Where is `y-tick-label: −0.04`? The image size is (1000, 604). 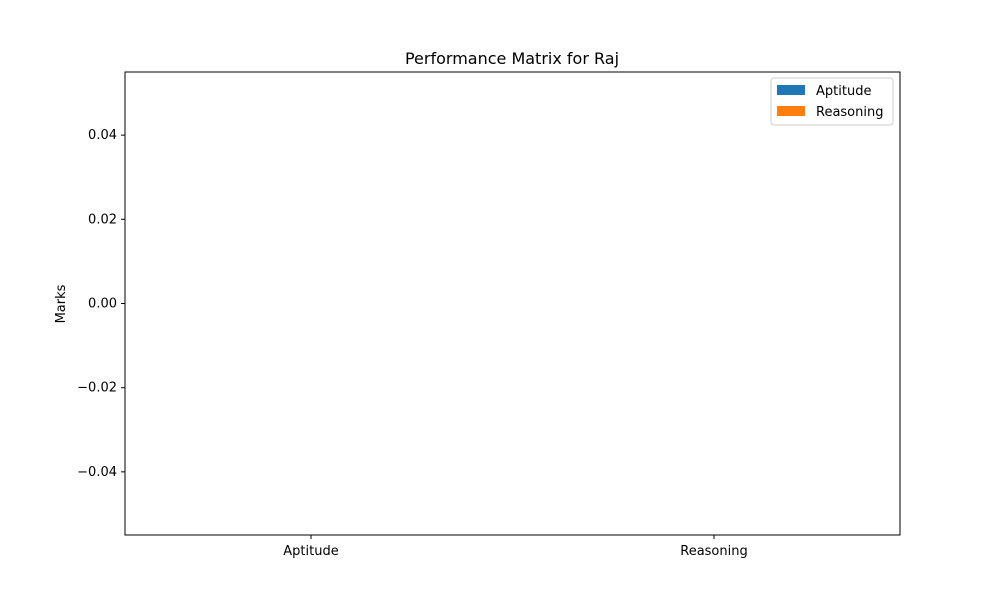
y-tick-label: −0.04 is located at coordinates (97, 472).